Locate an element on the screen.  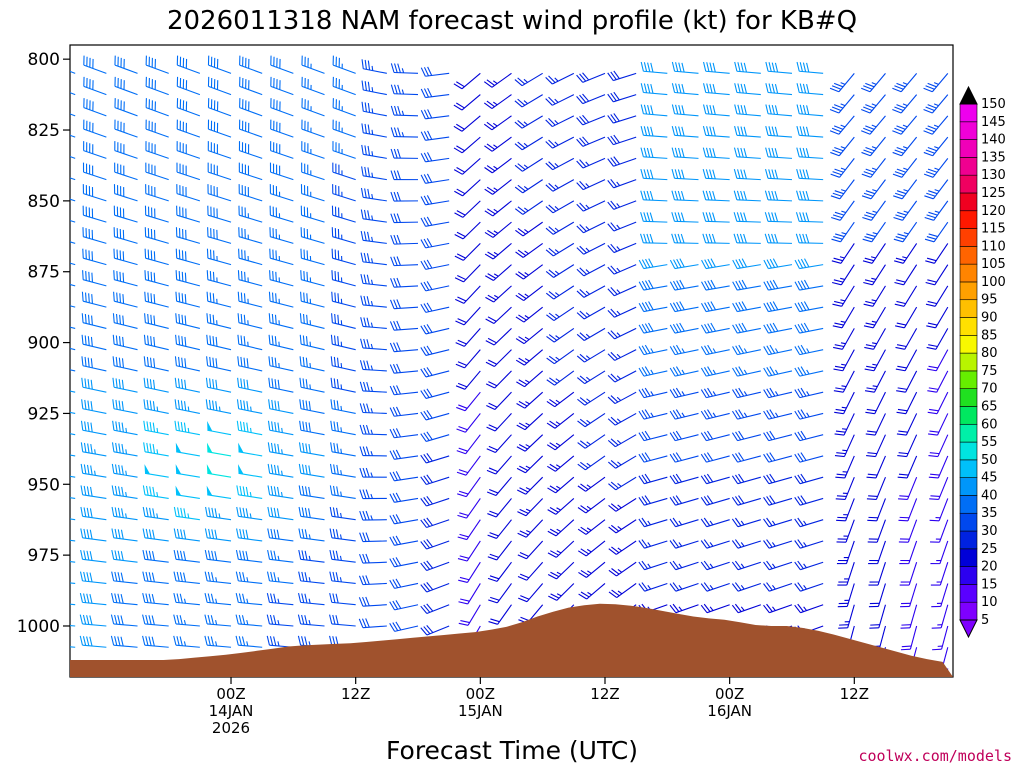
y-tick-label: 975 is located at coordinates (44, 556).